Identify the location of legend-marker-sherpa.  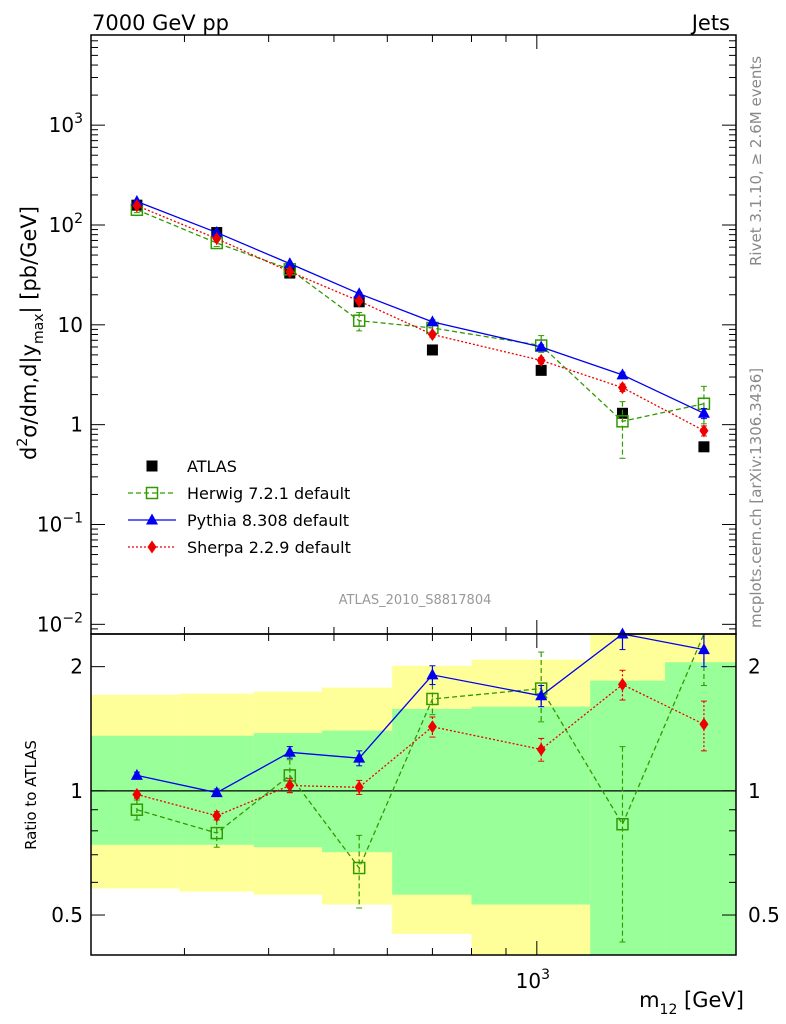
(152, 547).